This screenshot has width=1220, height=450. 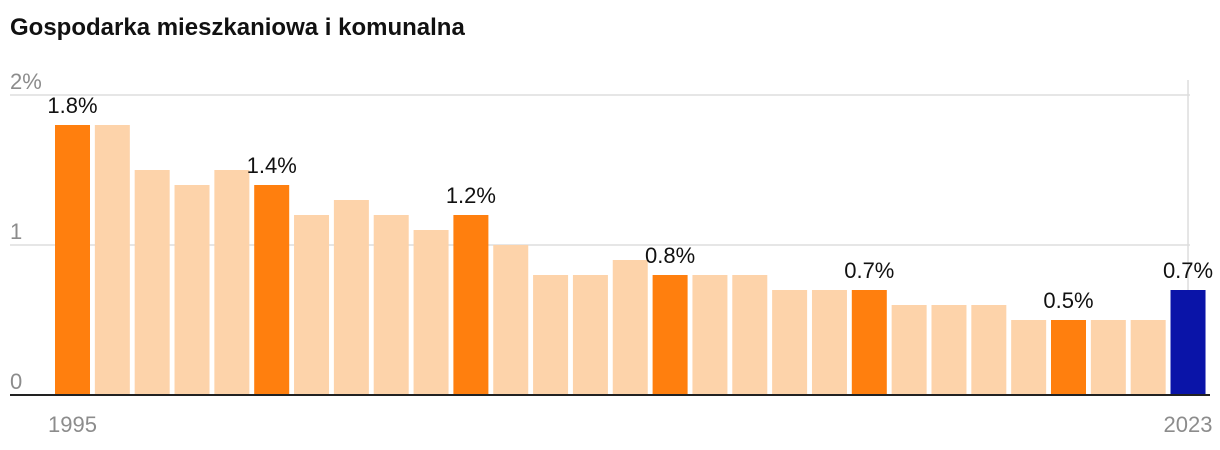 I want to click on bar-2021, so click(x=1108, y=357).